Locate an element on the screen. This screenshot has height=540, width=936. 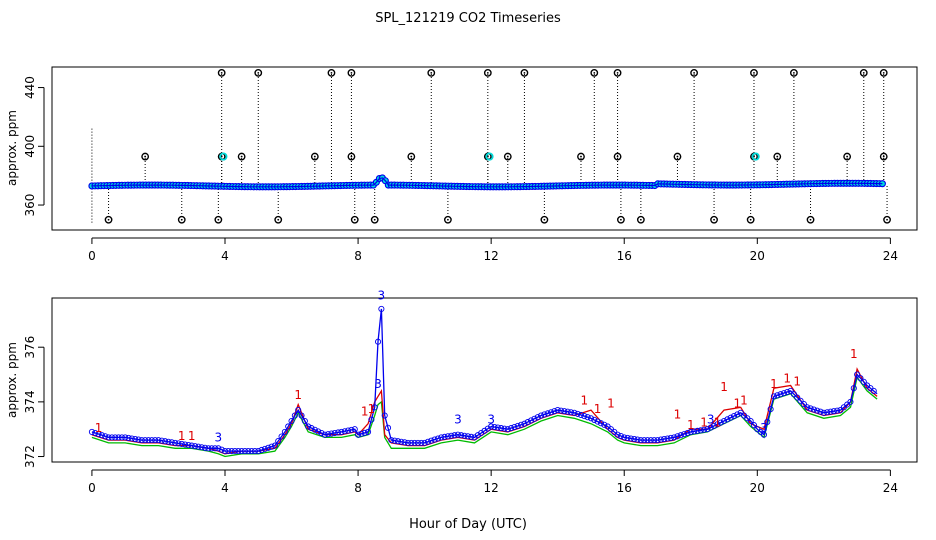
top-high-spike-marker is located at coordinates (883, 72).